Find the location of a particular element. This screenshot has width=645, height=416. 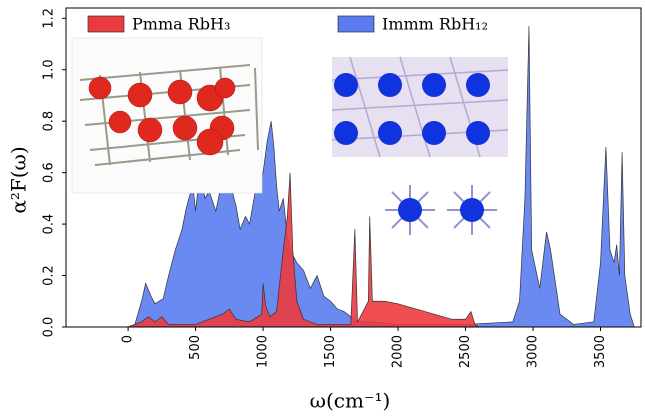

y-tick-label: 1.0 is located at coordinates (49, 69).